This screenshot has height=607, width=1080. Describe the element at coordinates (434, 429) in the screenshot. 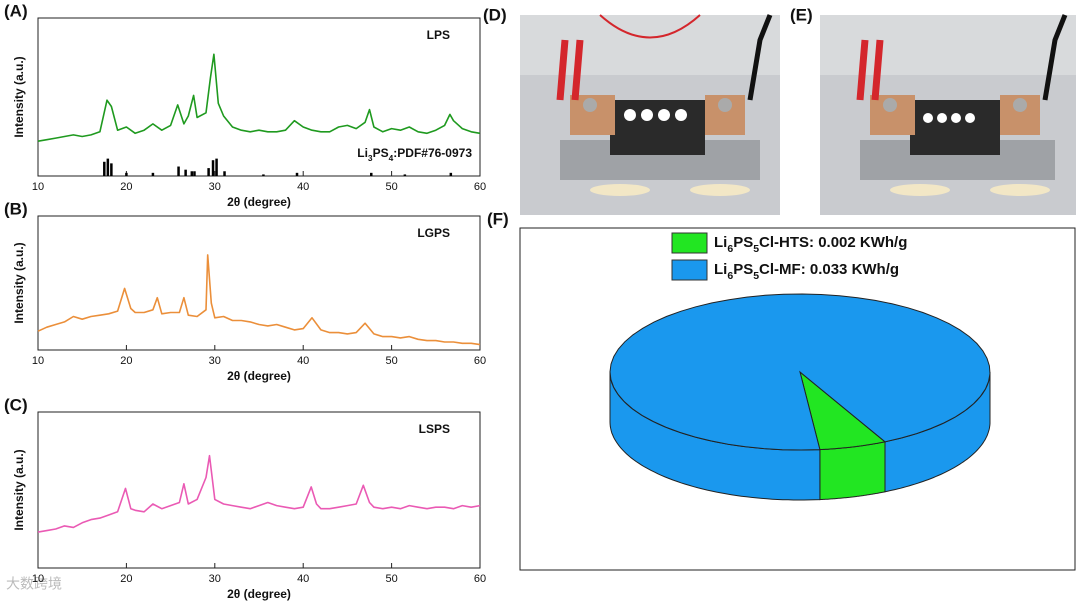

I see `series-label: LSPS` at that location.